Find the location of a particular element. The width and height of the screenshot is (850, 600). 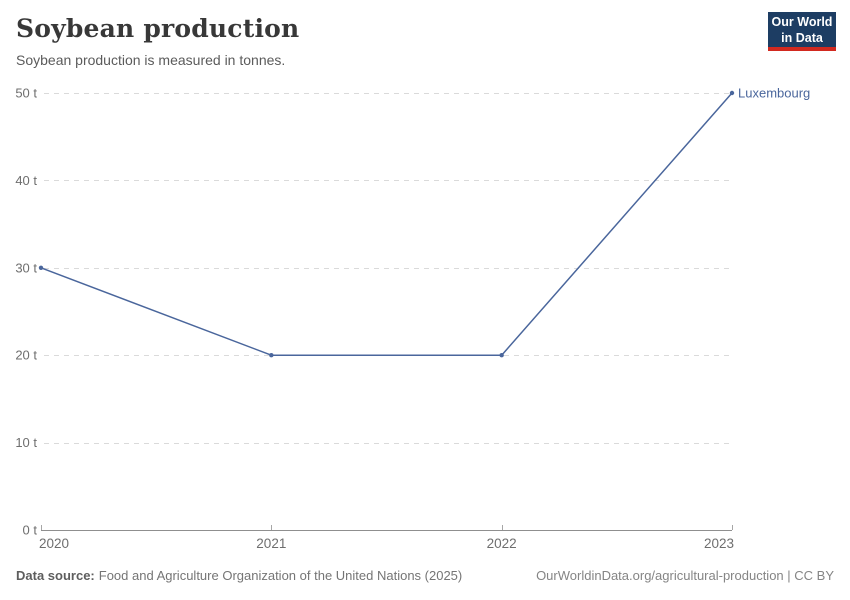

y-axis-tick-label: 0 t is located at coordinates (30, 530).